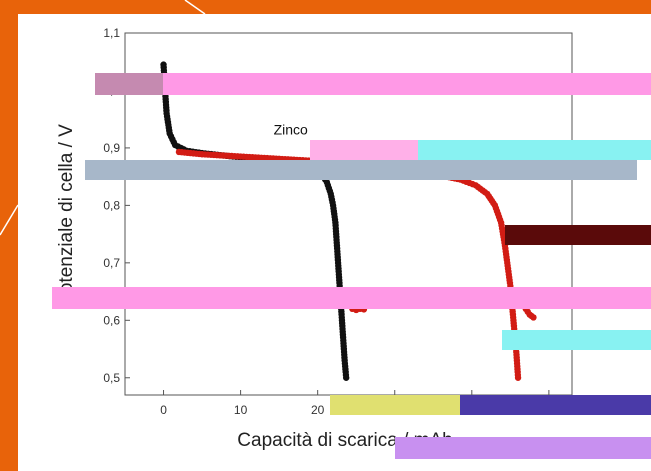 This screenshot has width=651, height=471. What do you see at coordinates (576, 340) in the screenshot?
I see `artifact-cyan-block-low` at bounding box center [576, 340].